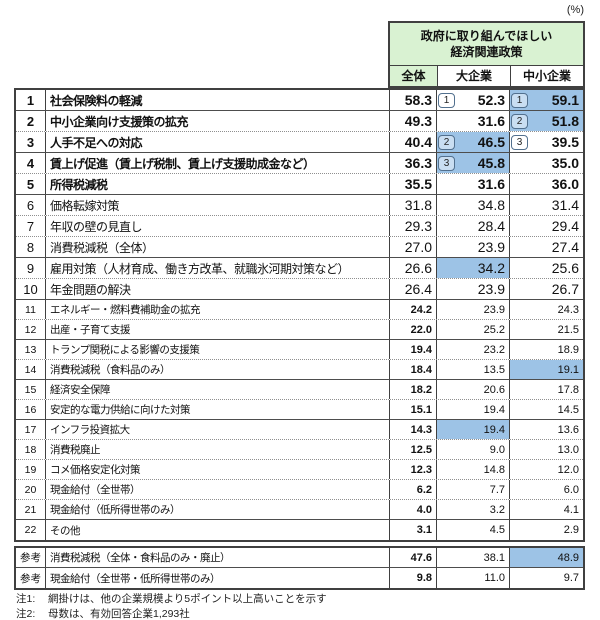 The width and height of the screenshot is (600, 620). Describe the element at coordinates (418, 289) in the screenshot. I see `value-zentai-text: 26.4` at that location.